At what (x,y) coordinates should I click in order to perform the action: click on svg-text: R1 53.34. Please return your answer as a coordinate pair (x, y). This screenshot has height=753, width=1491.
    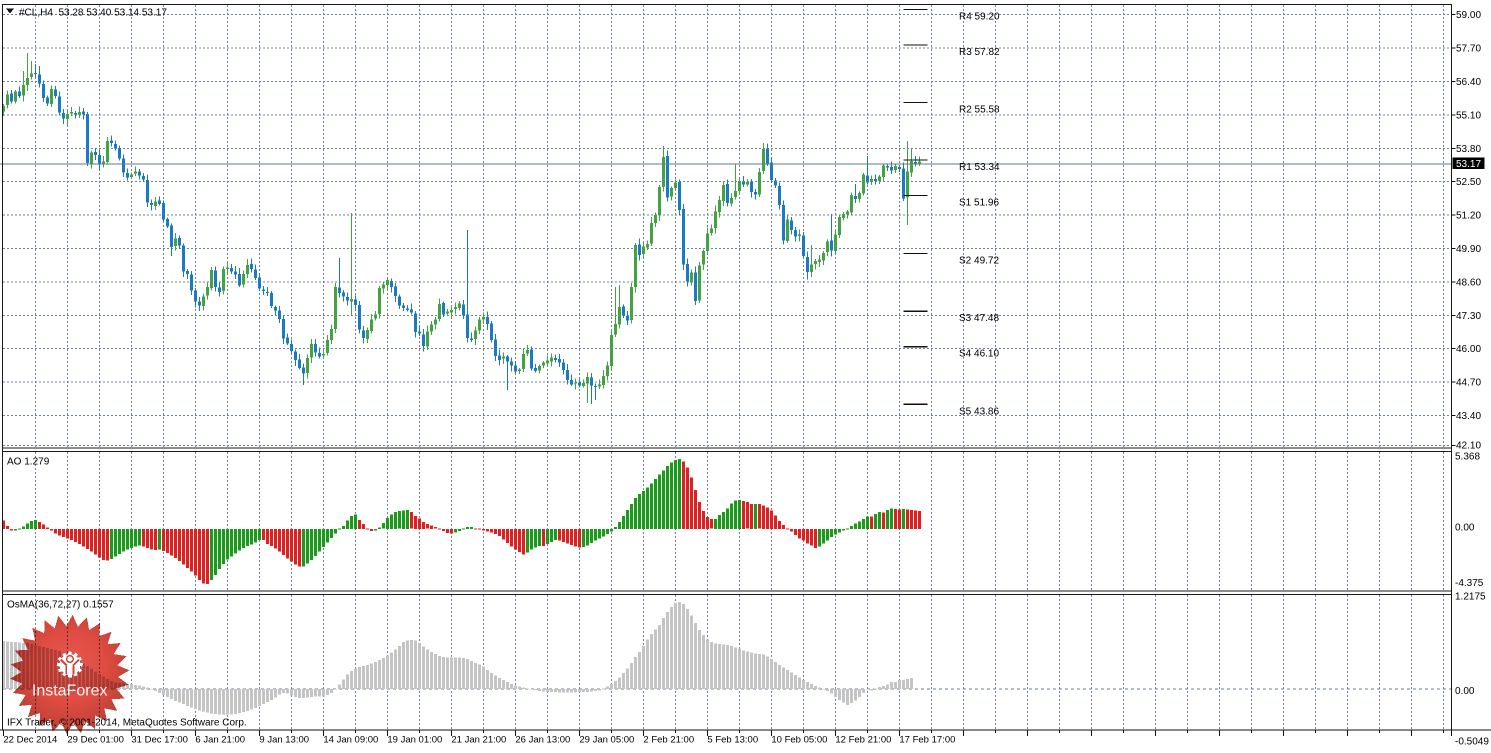
    Looking at the image, I should click on (979, 167).